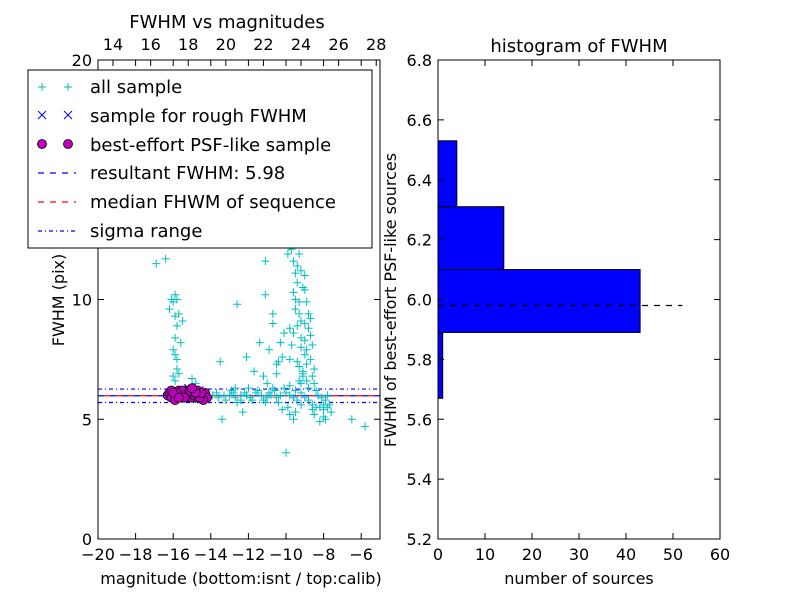  Describe the element at coordinates (338, 44) in the screenshot. I see `top-x-tick-label: 26` at that location.